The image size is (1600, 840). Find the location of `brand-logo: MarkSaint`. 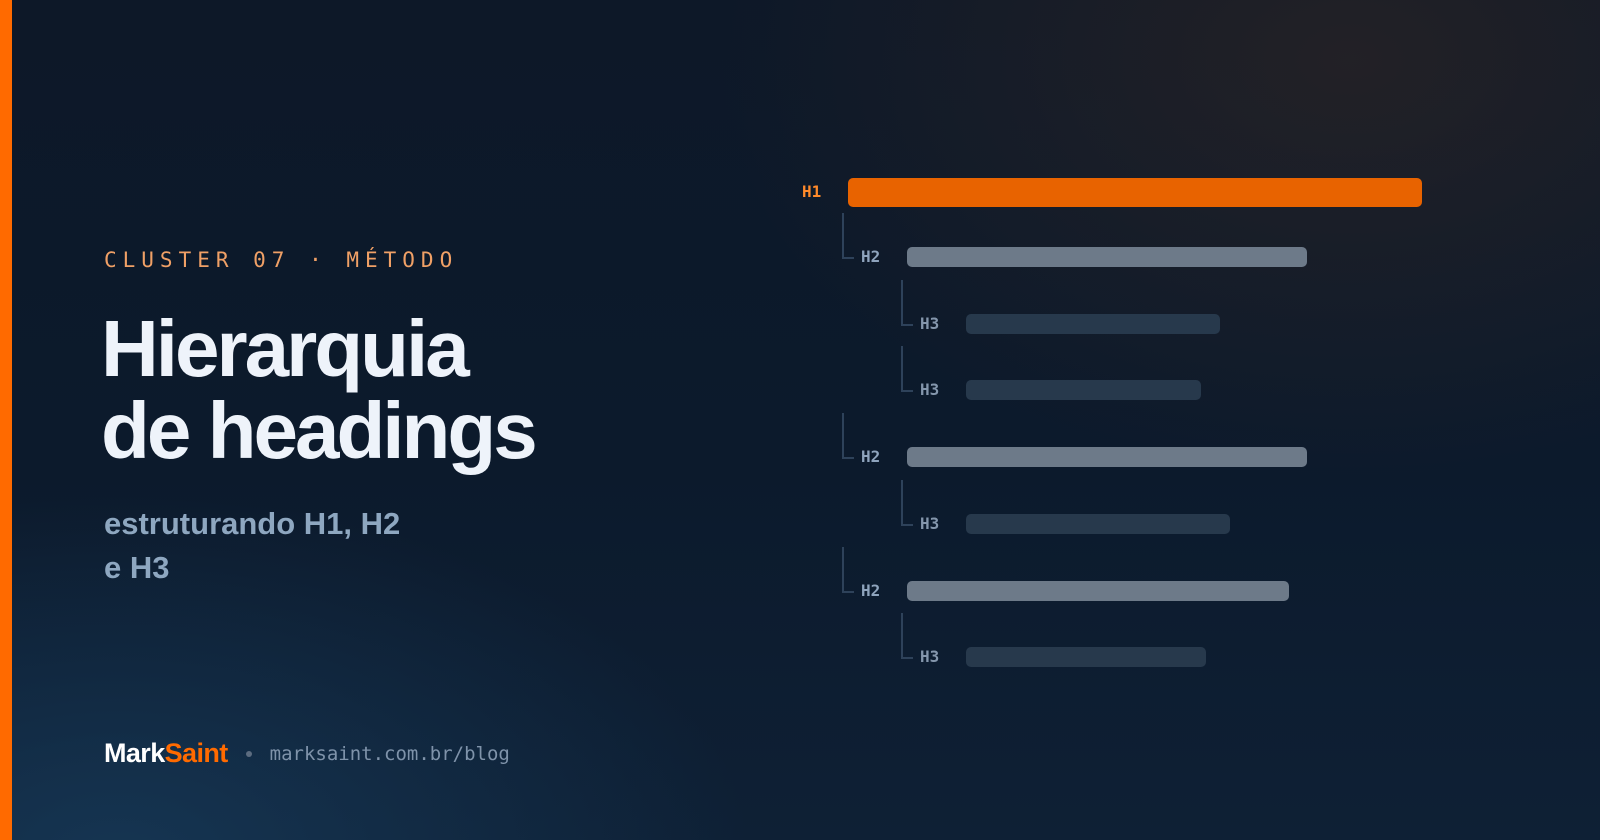

brand-logo: MarkSaint is located at coordinates (166, 753).